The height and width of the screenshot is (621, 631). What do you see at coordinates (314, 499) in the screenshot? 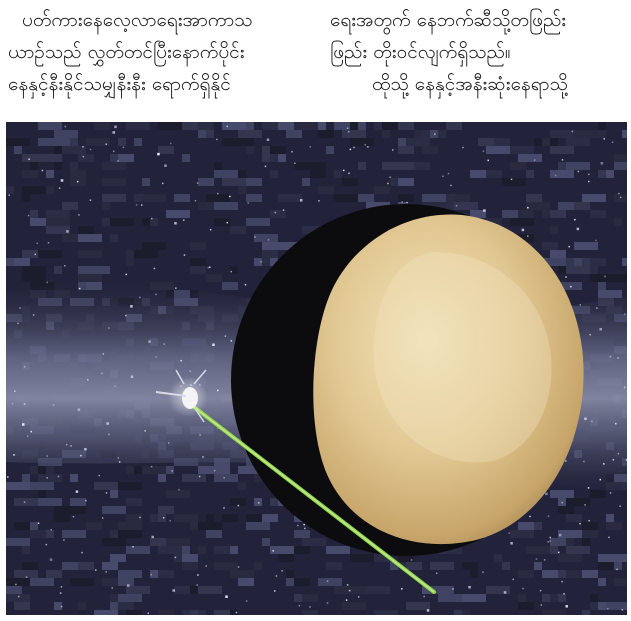
I see `green-beam-glow` at bounding box center [314, 499].